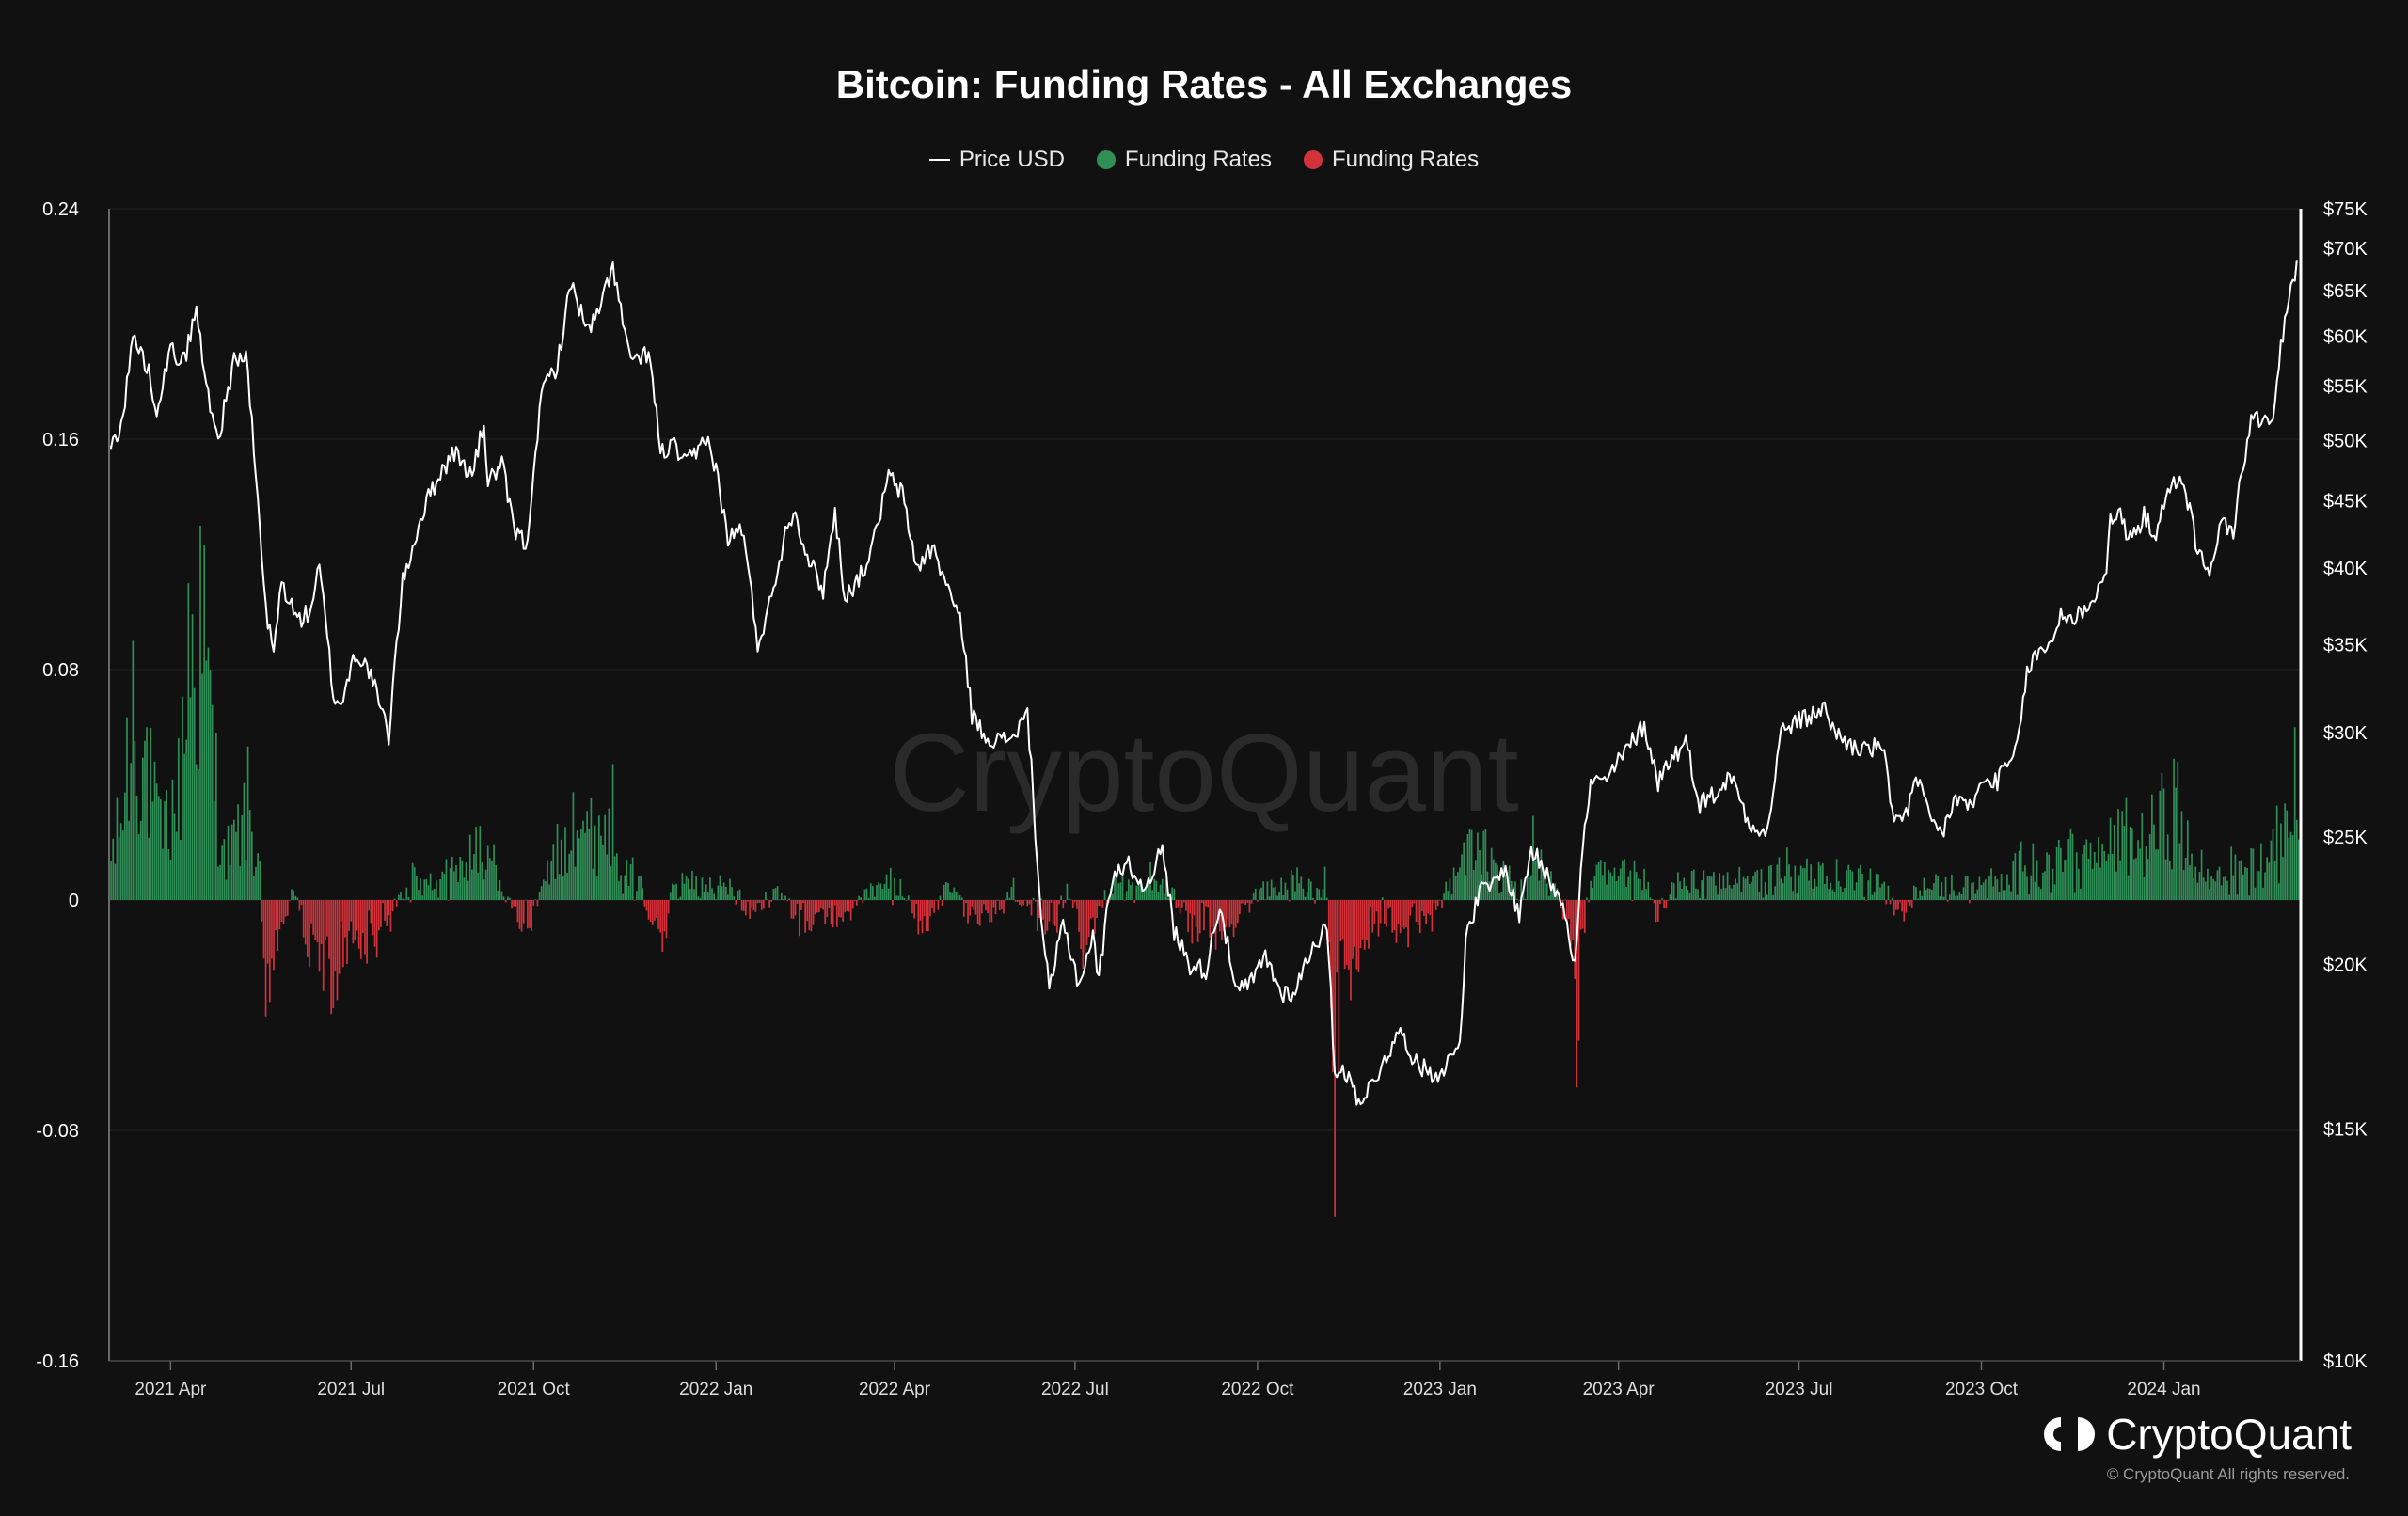  What do you see at coordinates (1012, 159) in the screenshot?
I see `legend-label-price: Price USD` at bounding box center [1012, 159].